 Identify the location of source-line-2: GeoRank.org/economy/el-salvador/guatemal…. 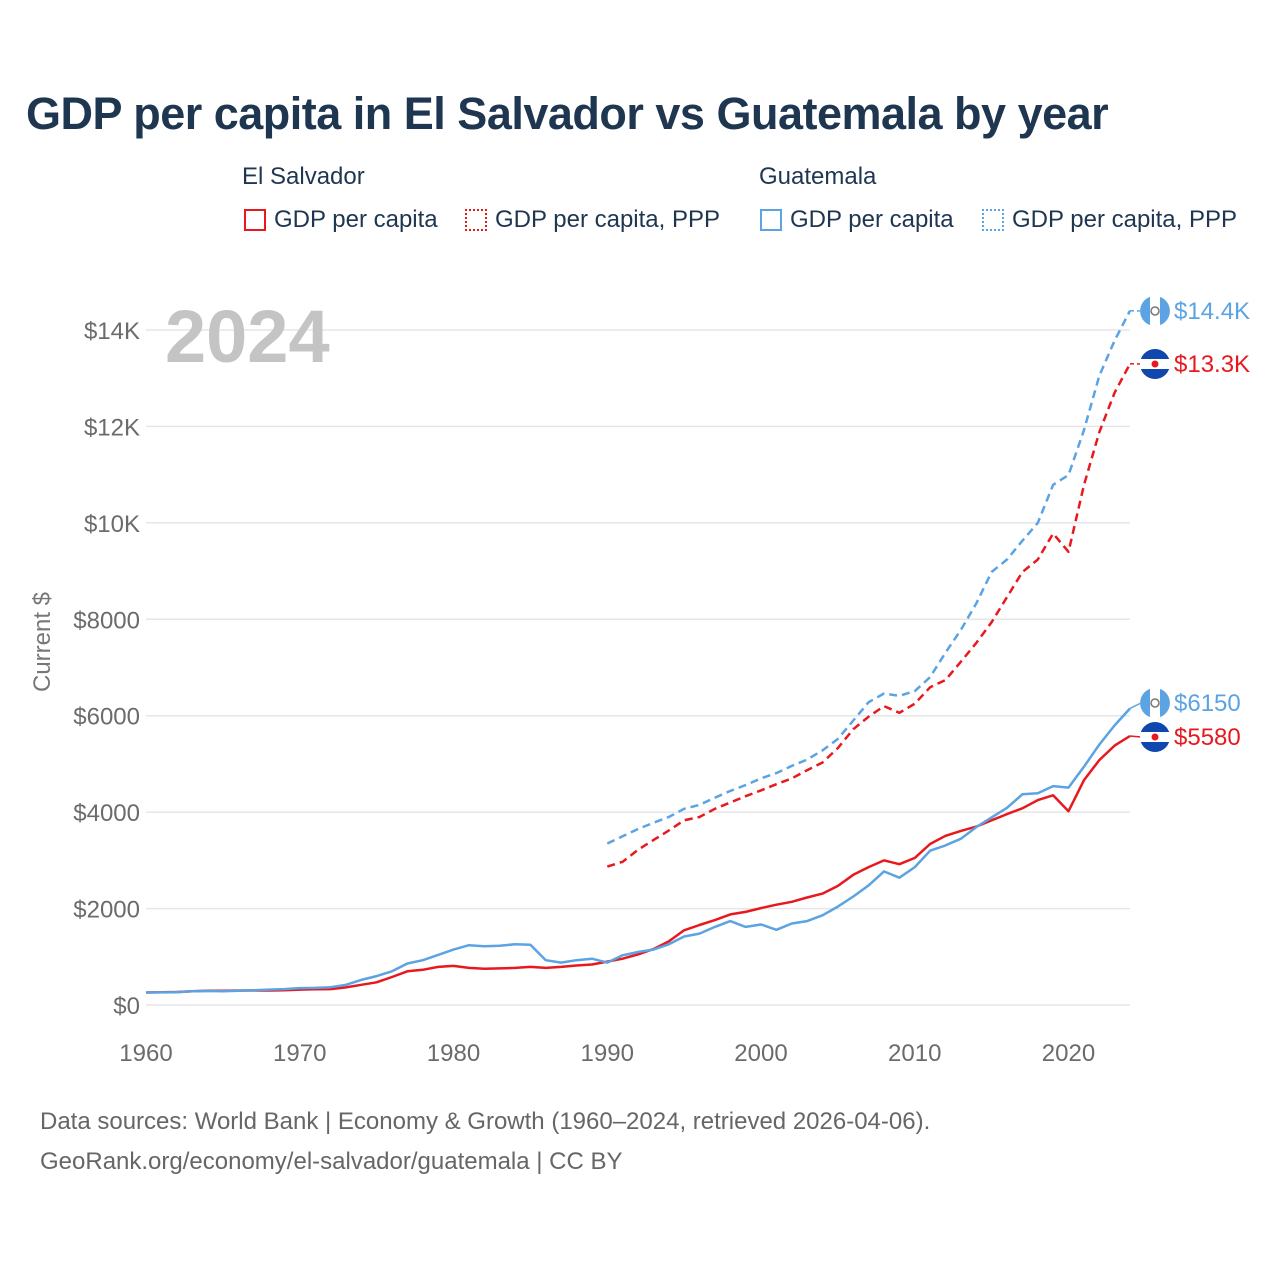
(331, 1161).